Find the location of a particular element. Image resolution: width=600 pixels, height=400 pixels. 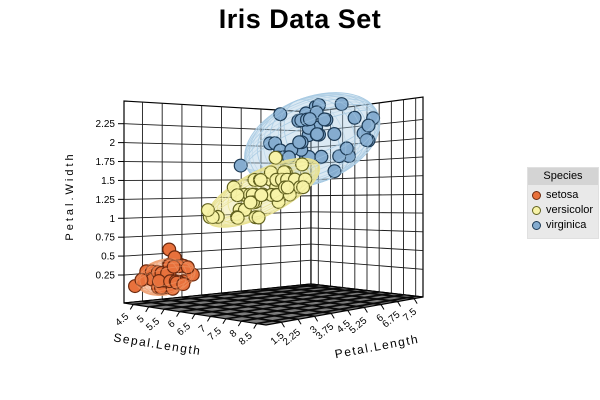

legend-item-setosa: setosa is located at coordinates (563, 195).